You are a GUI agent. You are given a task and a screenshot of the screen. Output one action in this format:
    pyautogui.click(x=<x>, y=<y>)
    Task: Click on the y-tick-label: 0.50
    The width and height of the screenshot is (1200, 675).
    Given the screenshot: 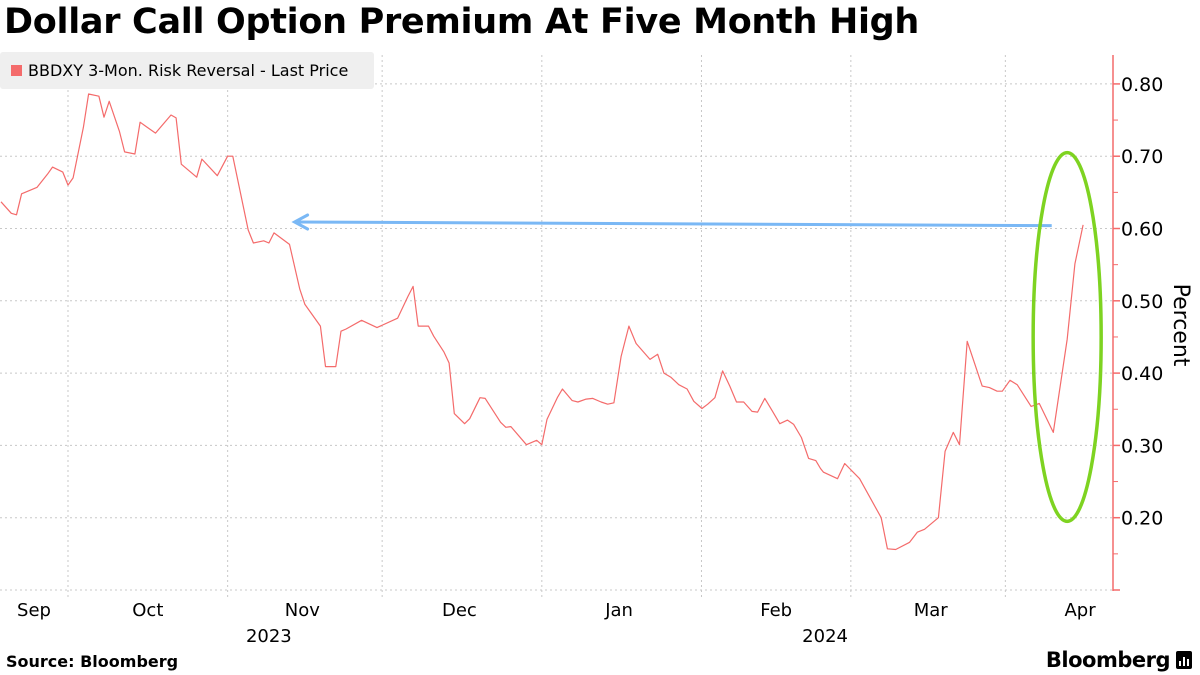 What is the action you would take?
    pyautogui.click(x=1142, y=302)
    